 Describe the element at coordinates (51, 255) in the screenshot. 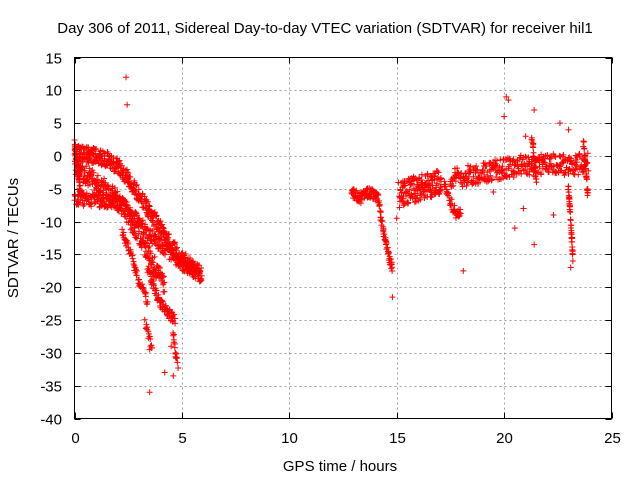

I see `y-tick-label: -15` at that location.